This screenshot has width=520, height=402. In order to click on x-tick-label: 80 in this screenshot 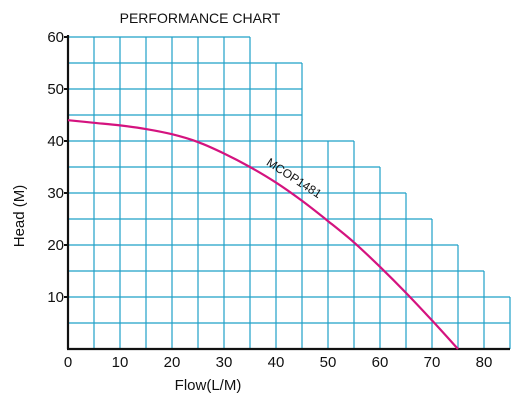, I will do `click(484, 362)`.